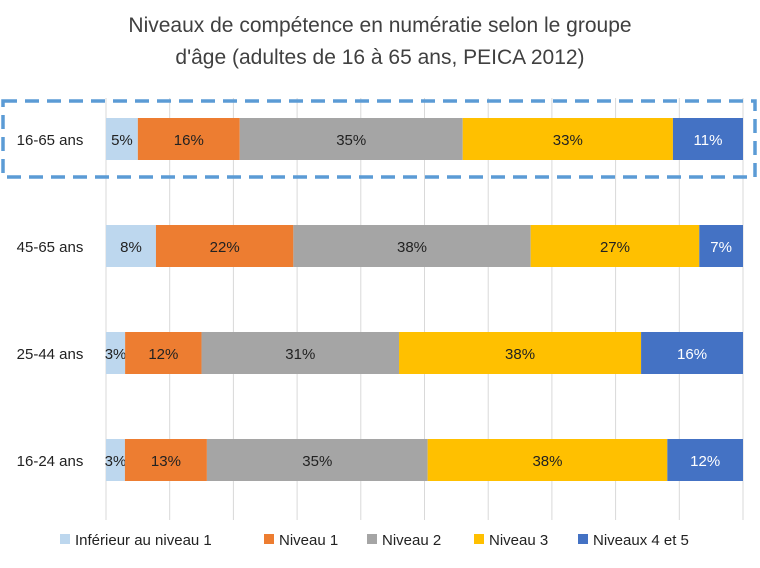 The height and width of the screenshot is (568, 760). I want to click on legend-label: Niveau 2, so click(411, 540).